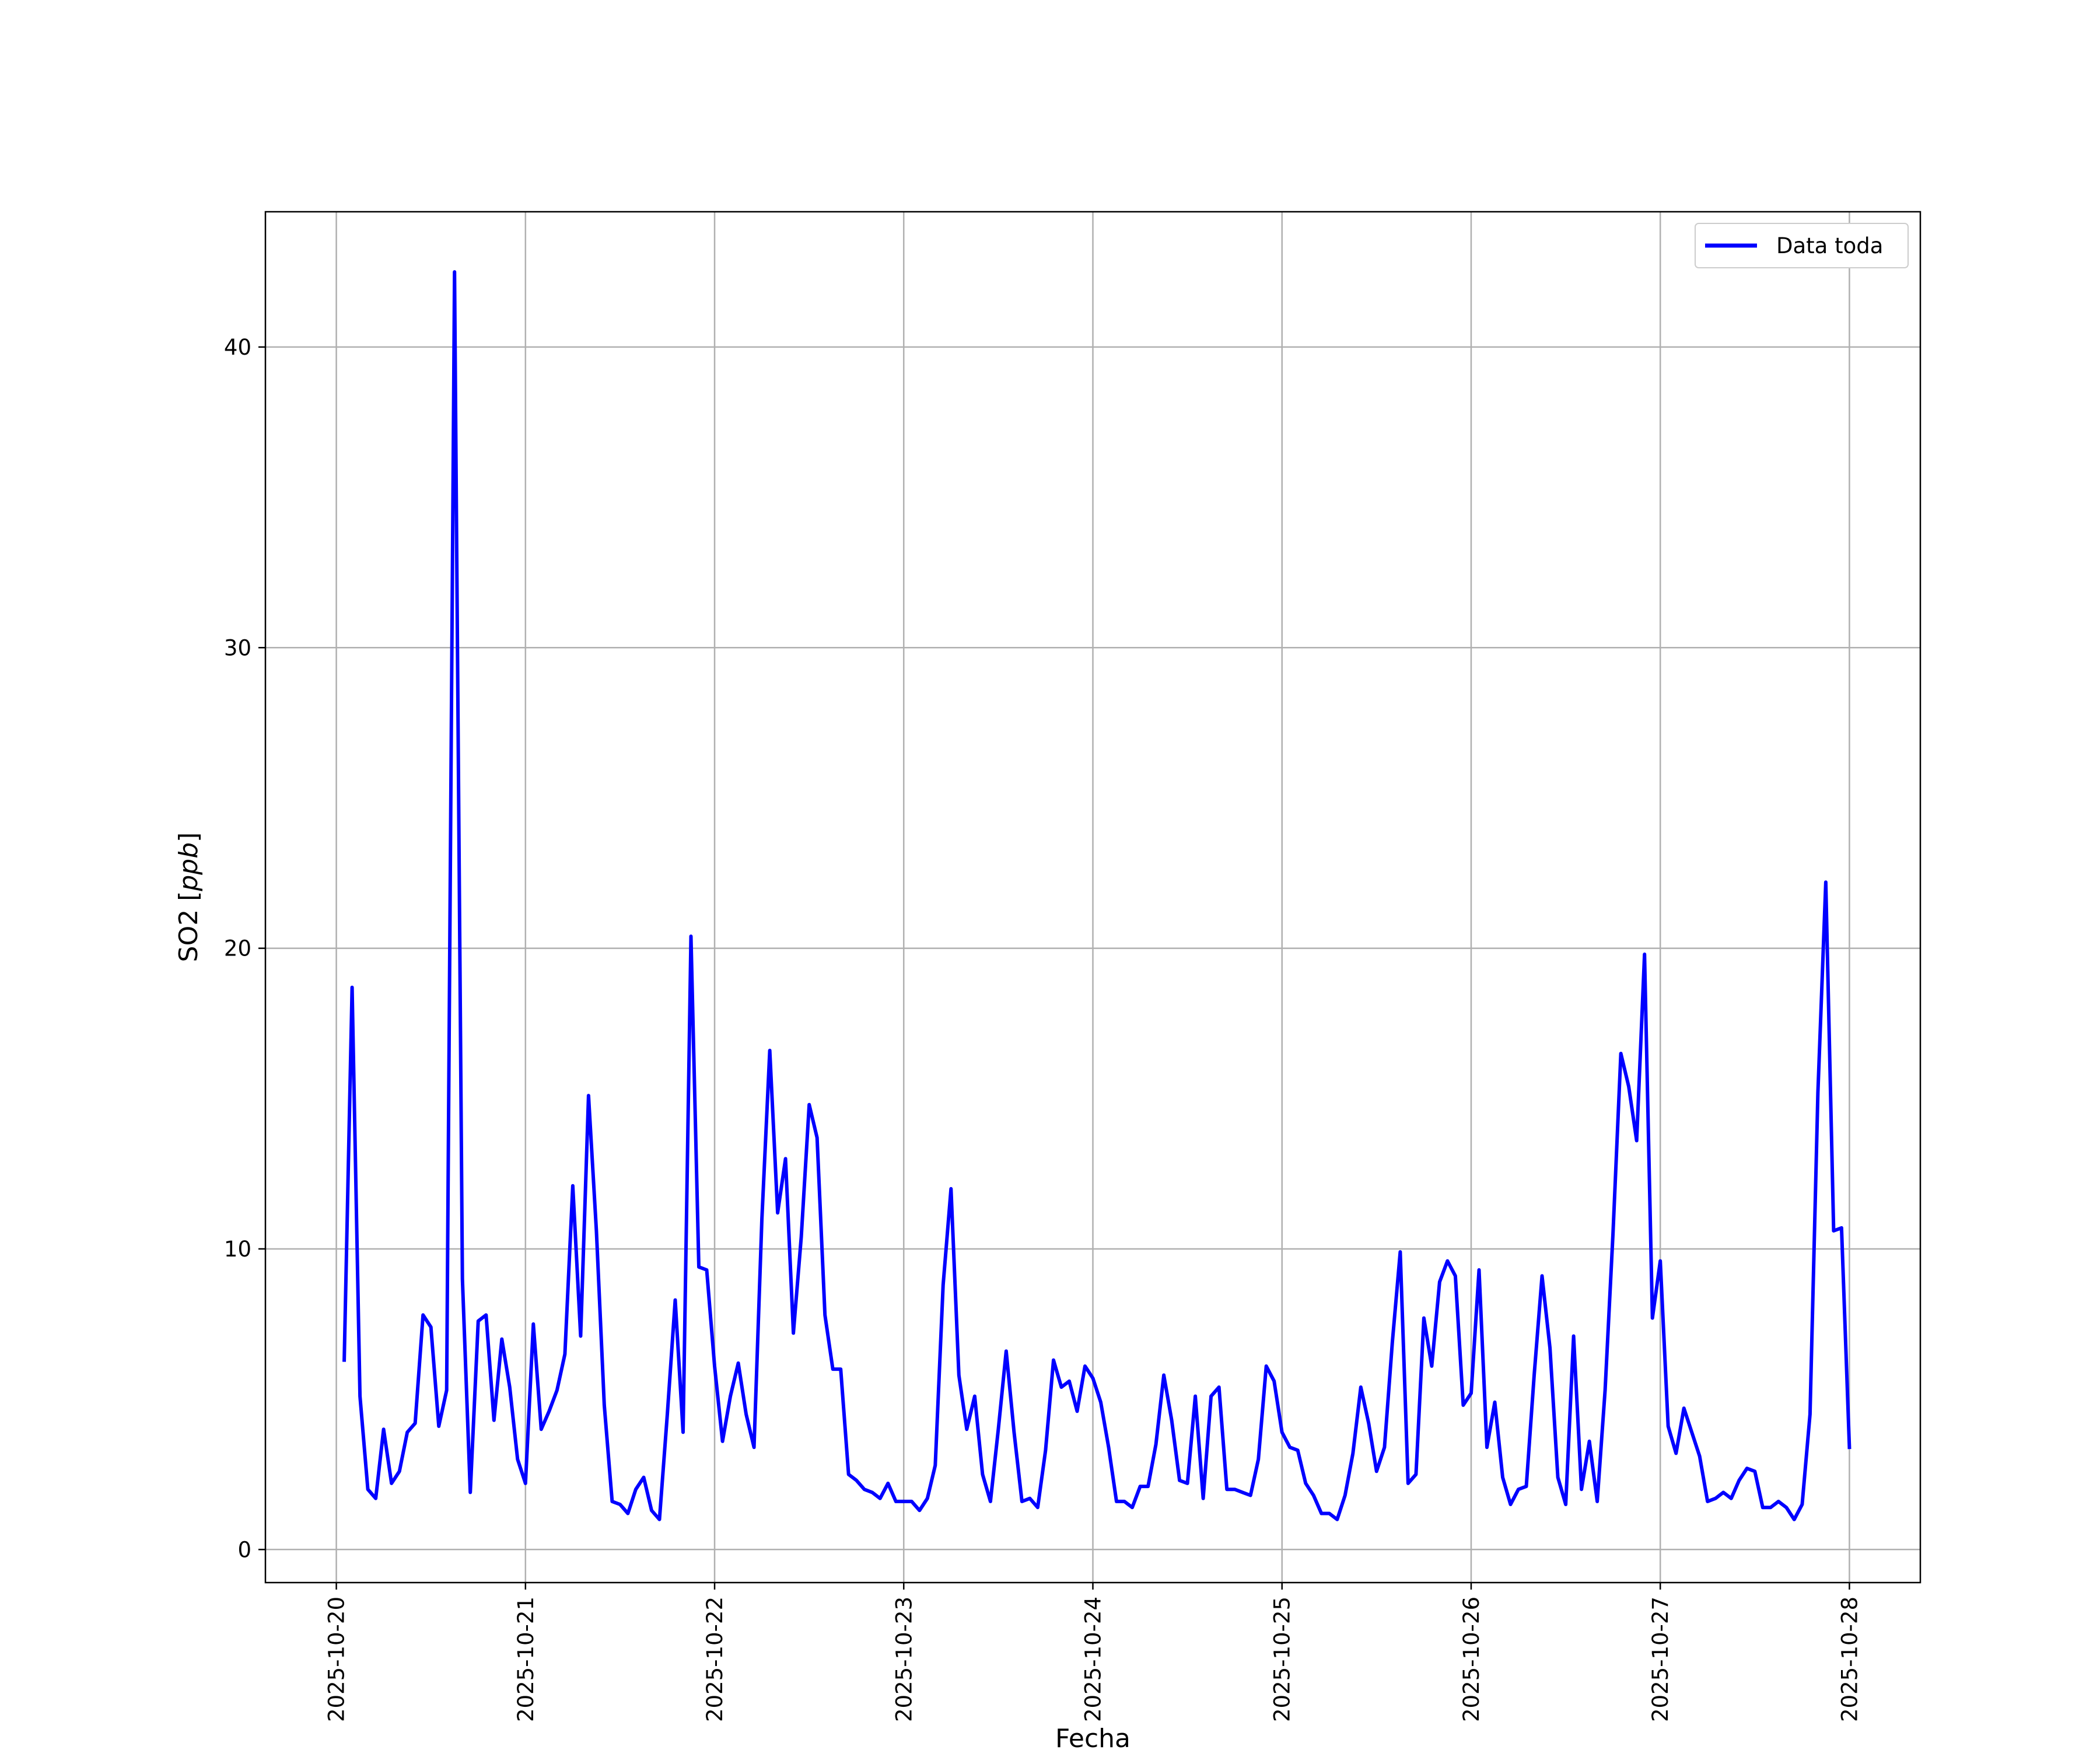 The image size is (2100, 1750). What do you see at coordinates (1660, 1659) in the screenshot?
I see `x-tick-label: 2025-10-27` at bounding box center [1660, 1659].